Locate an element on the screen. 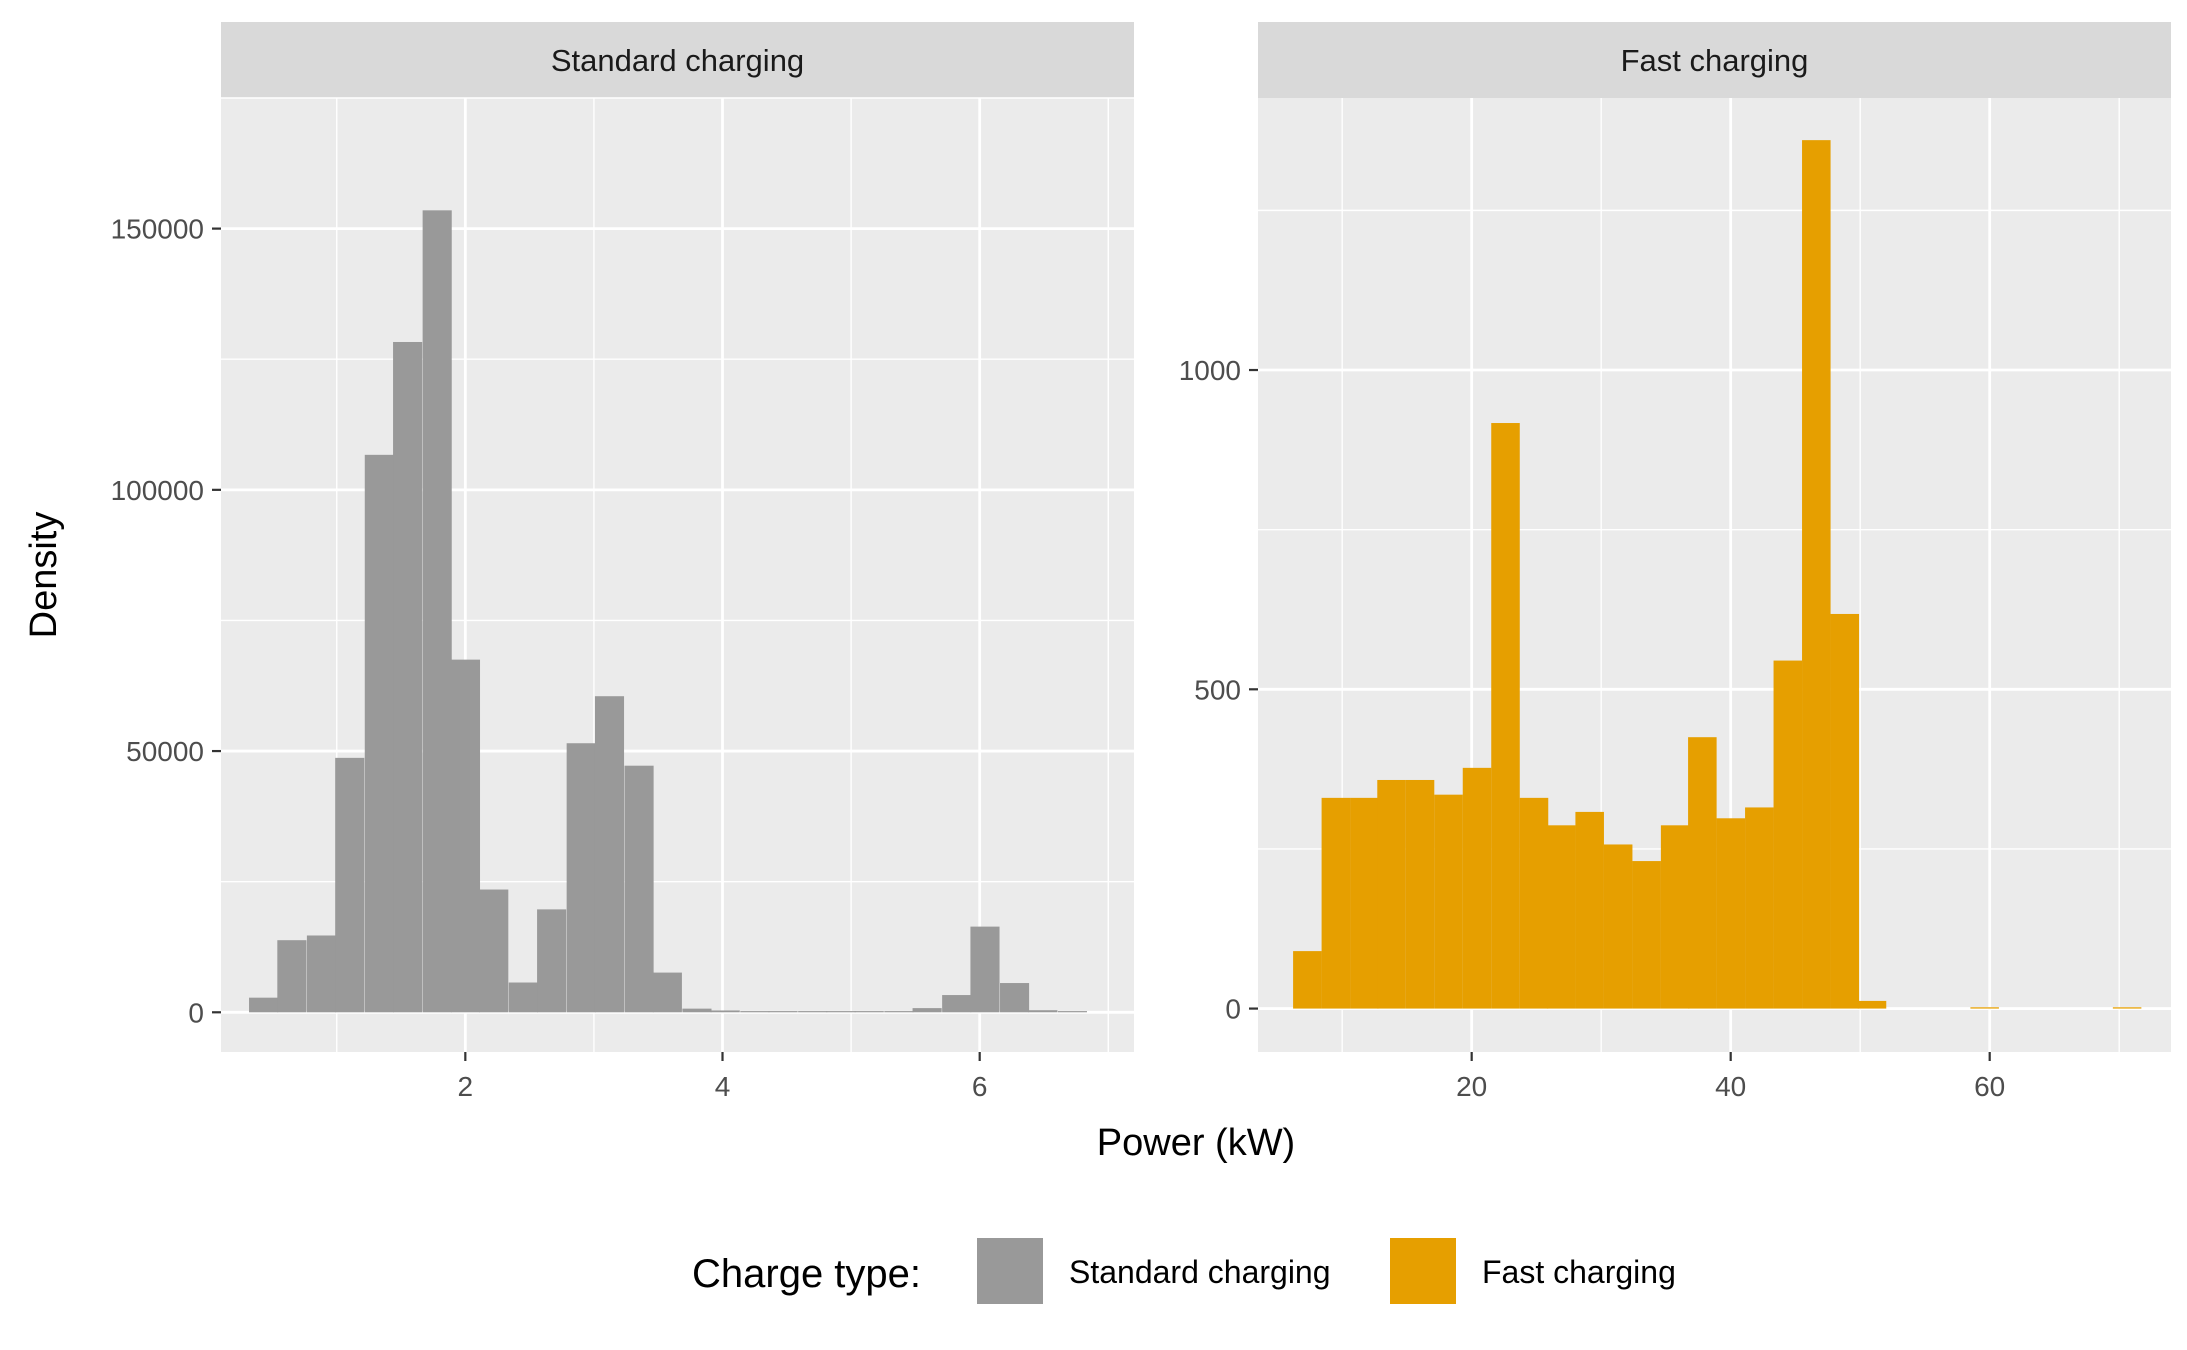 The width and height of the screenshot is (2187, 1350). legend-title: Charge type: is located at coordinates (806, 1274).